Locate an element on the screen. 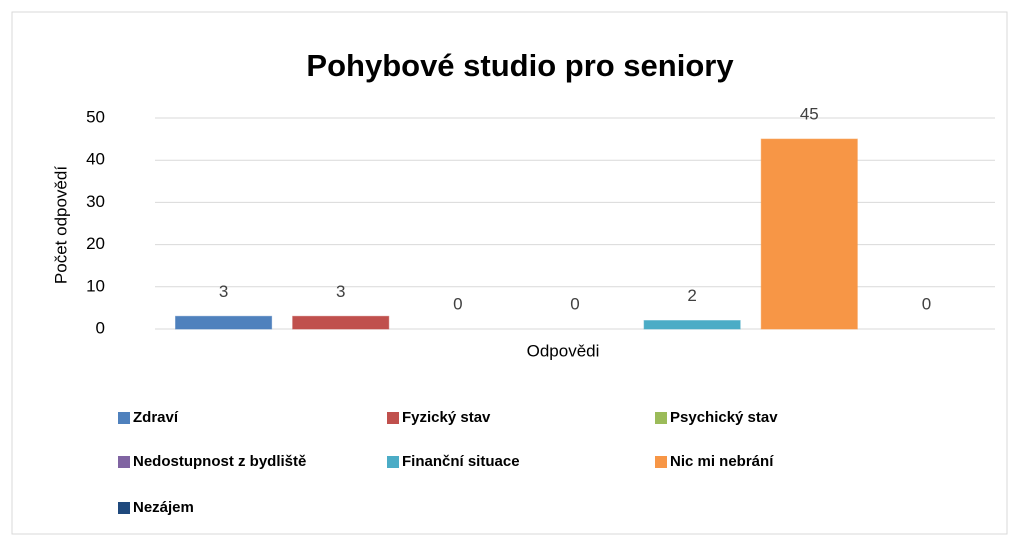  legend-label: Nedostupnost z bydliště is located at coordinates (219, 461).